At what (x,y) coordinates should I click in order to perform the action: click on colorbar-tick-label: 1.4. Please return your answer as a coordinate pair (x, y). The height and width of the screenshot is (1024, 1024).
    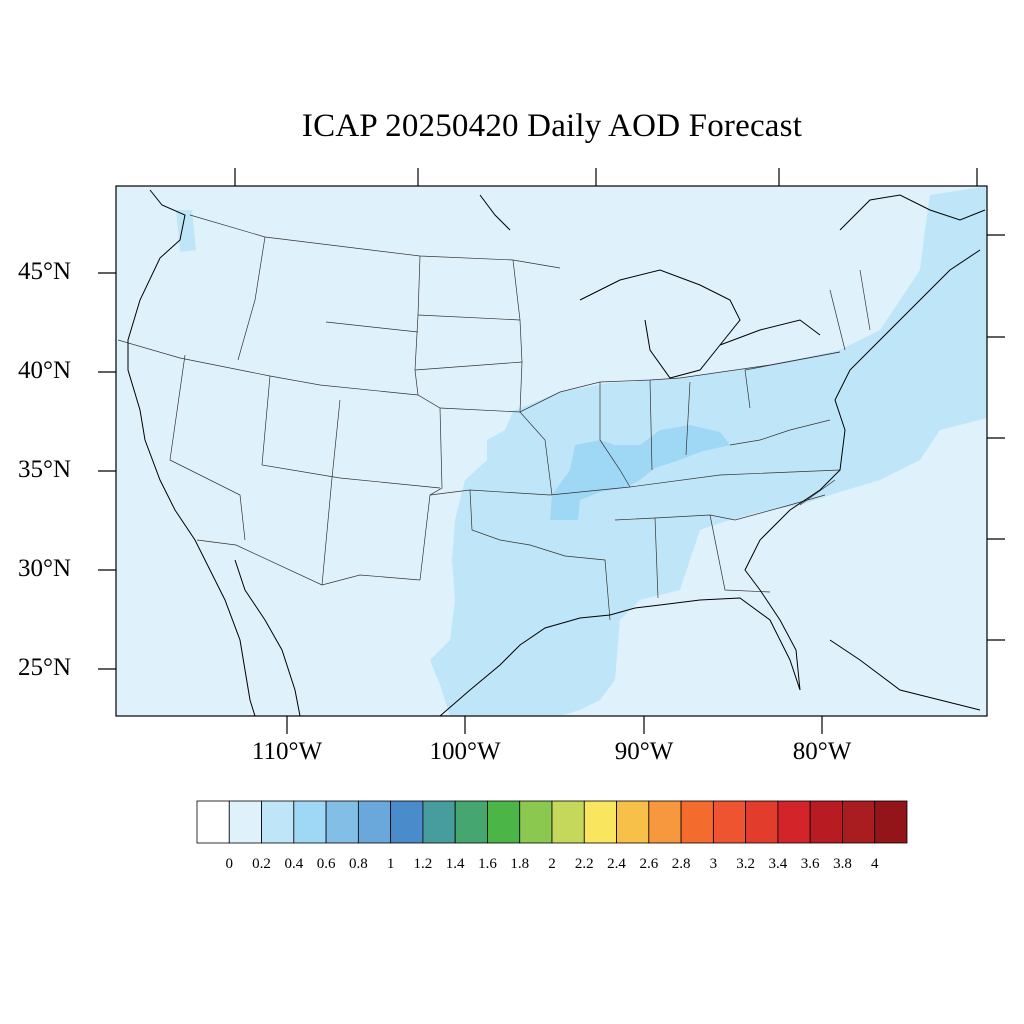
    Looking at the image, I should click on (455, 864).